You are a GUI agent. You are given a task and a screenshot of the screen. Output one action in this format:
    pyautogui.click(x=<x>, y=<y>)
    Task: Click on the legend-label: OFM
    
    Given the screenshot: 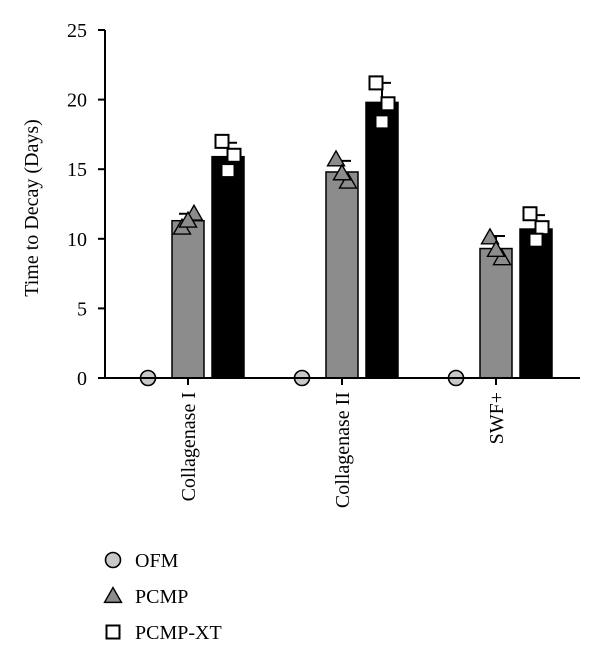 What is the action you would take?
    pyautogui.click(x=157, y=561)
    